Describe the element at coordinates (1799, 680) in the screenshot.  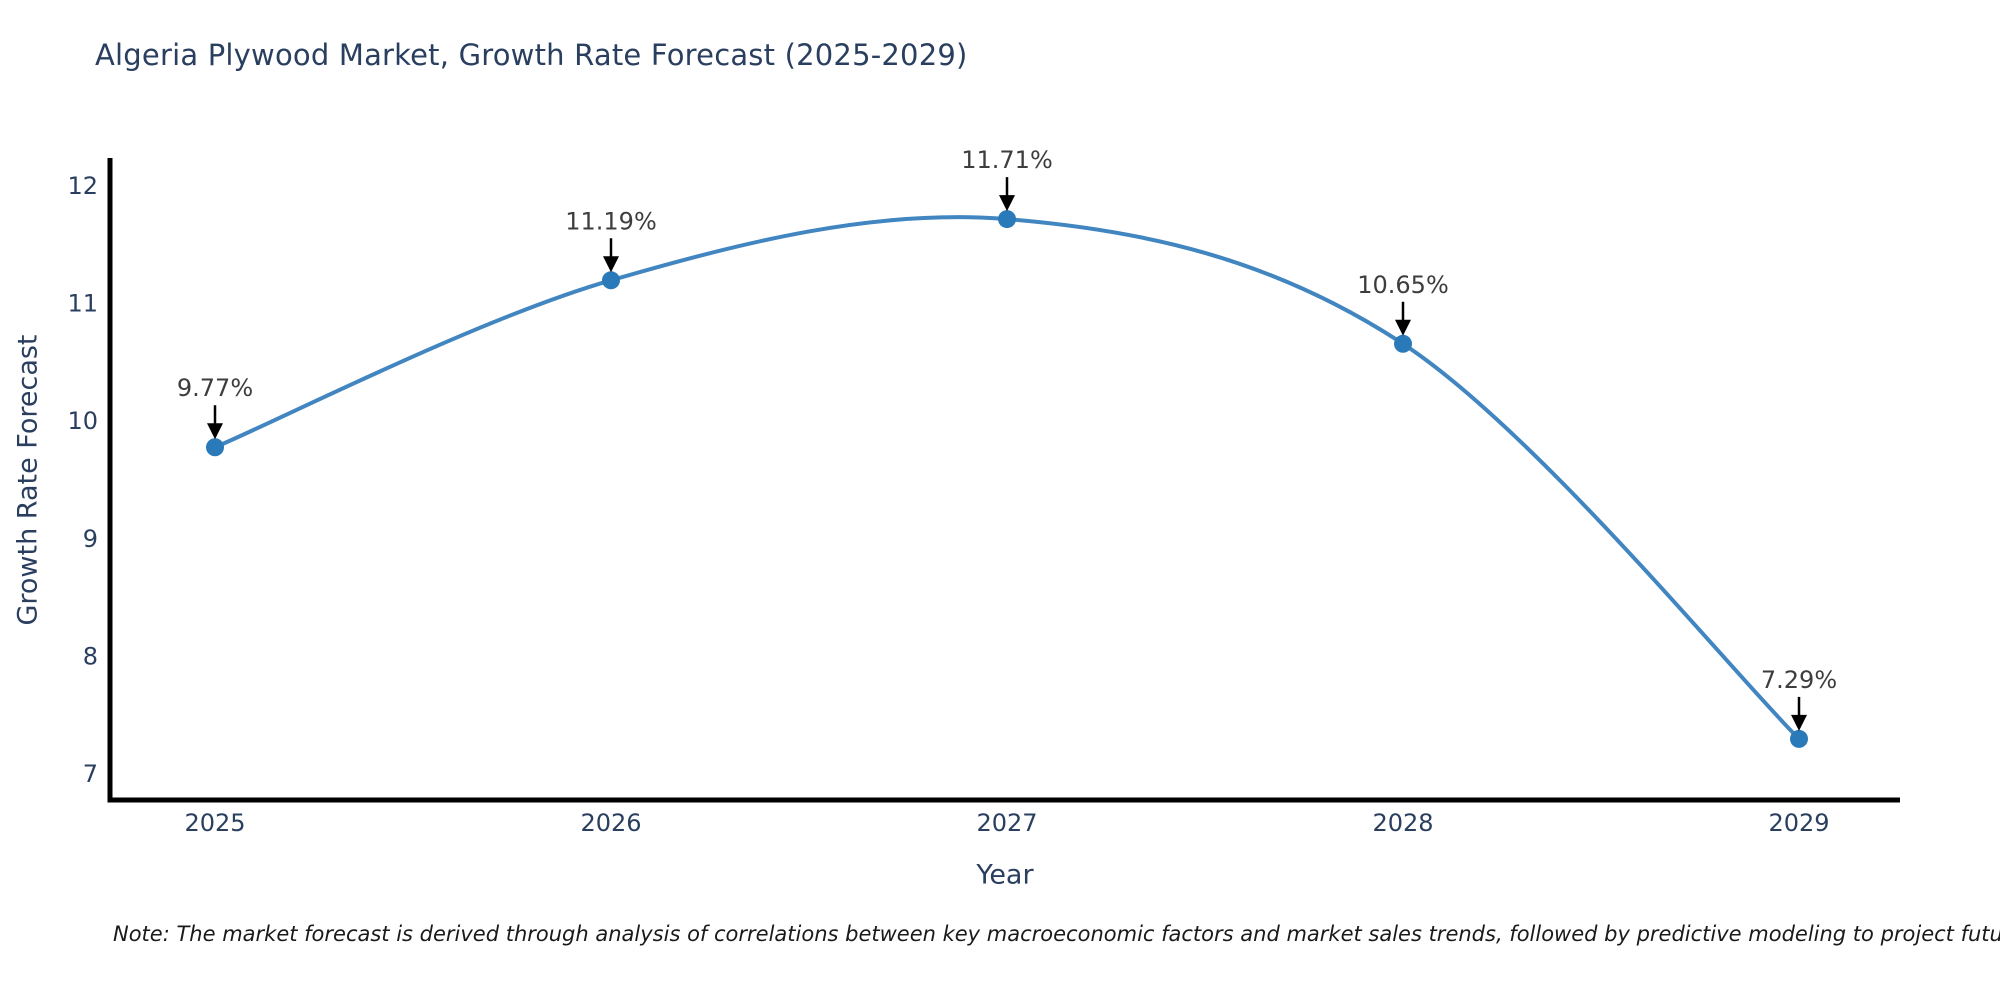
I see `data-point-label: 7.29%` at that location.